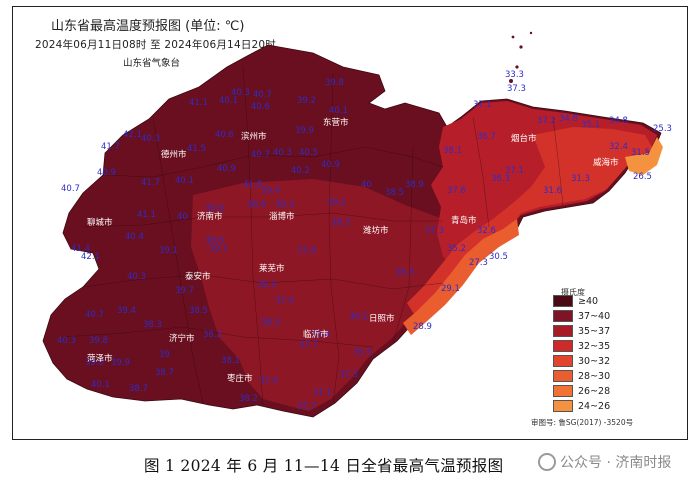 The image size is (700, 490). Describe the element at coordinates (573, 292) in the screenshot. I see `legend-title: 摄氏度` at that location.